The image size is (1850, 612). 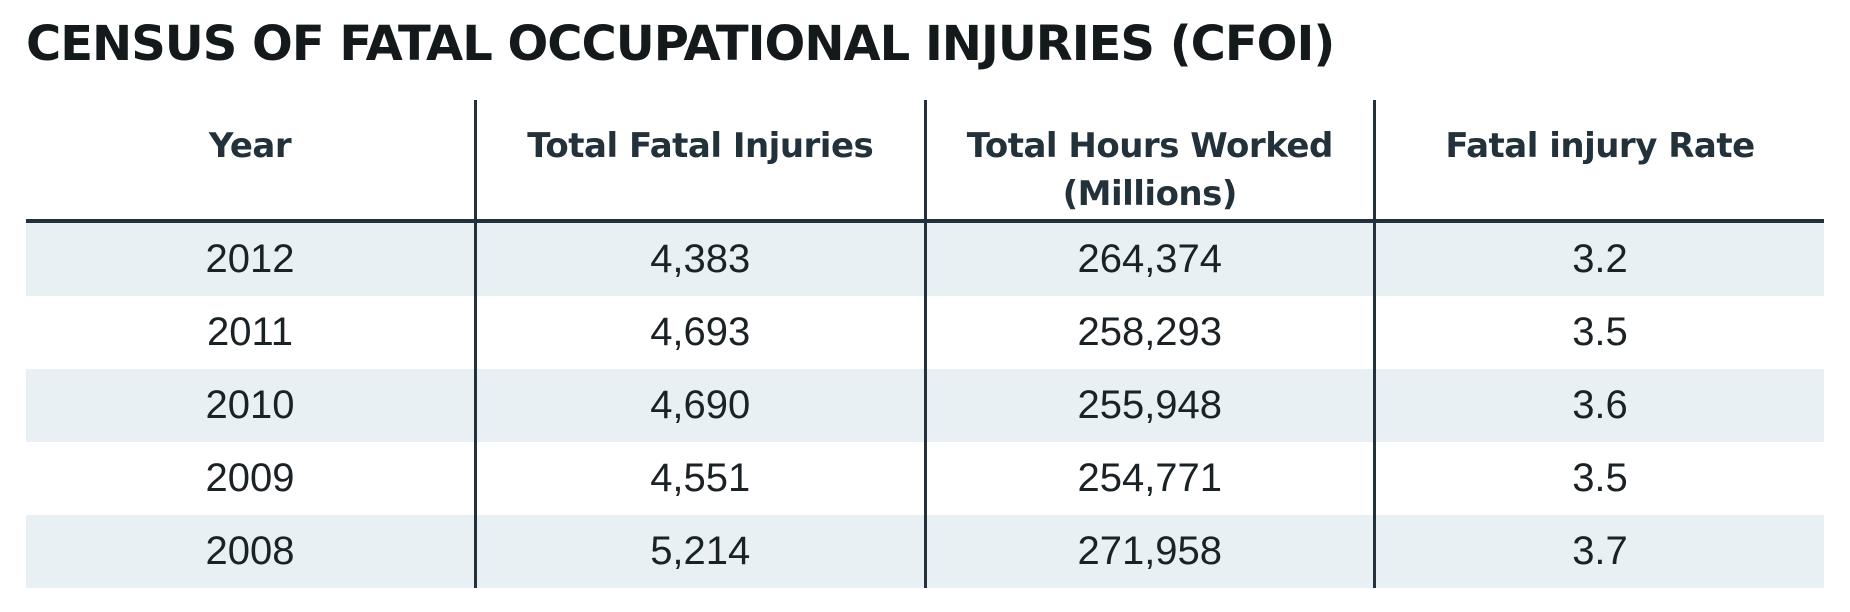 What do you see at coordinates (1598, 405) in the screenshot?
I see `cell-fatal-injury-rate: 3.6` at bounding box center [1598, 405].